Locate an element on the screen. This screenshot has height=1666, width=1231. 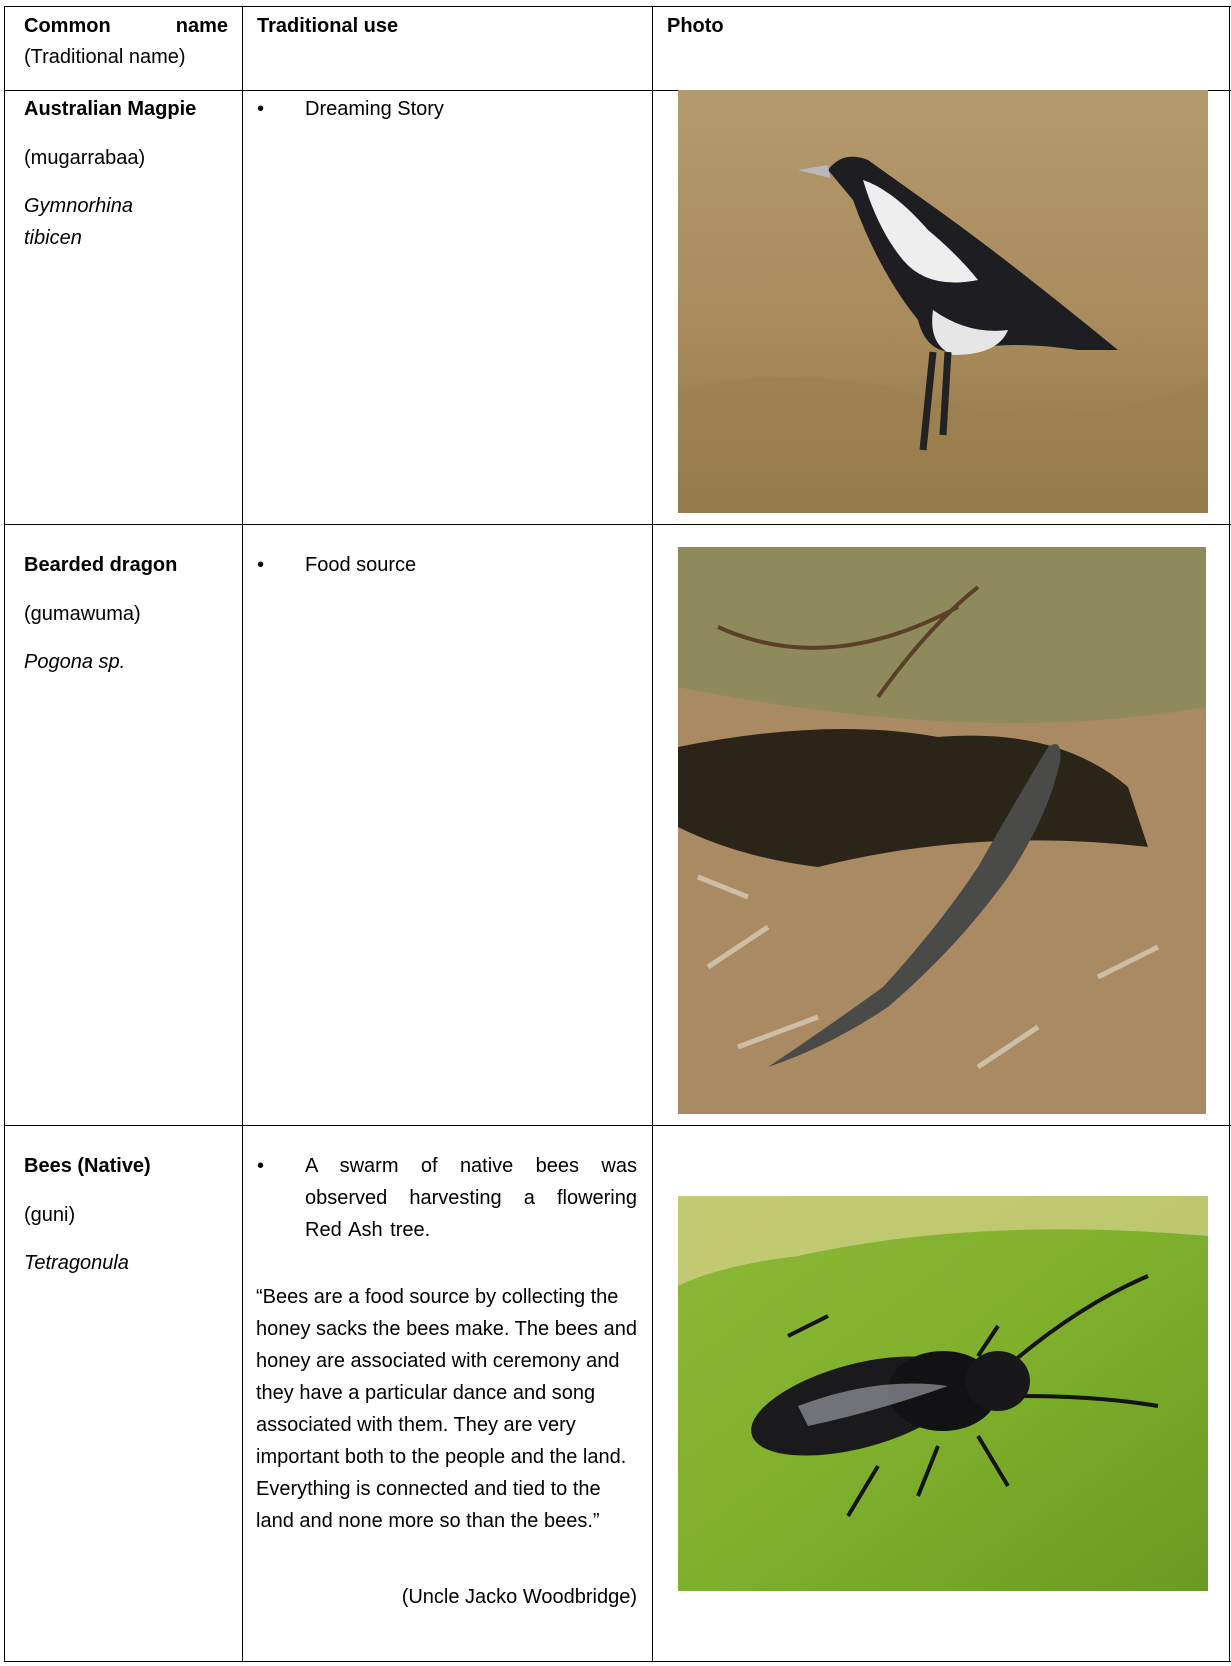
use: Food source is located at coordinates (361, 565).